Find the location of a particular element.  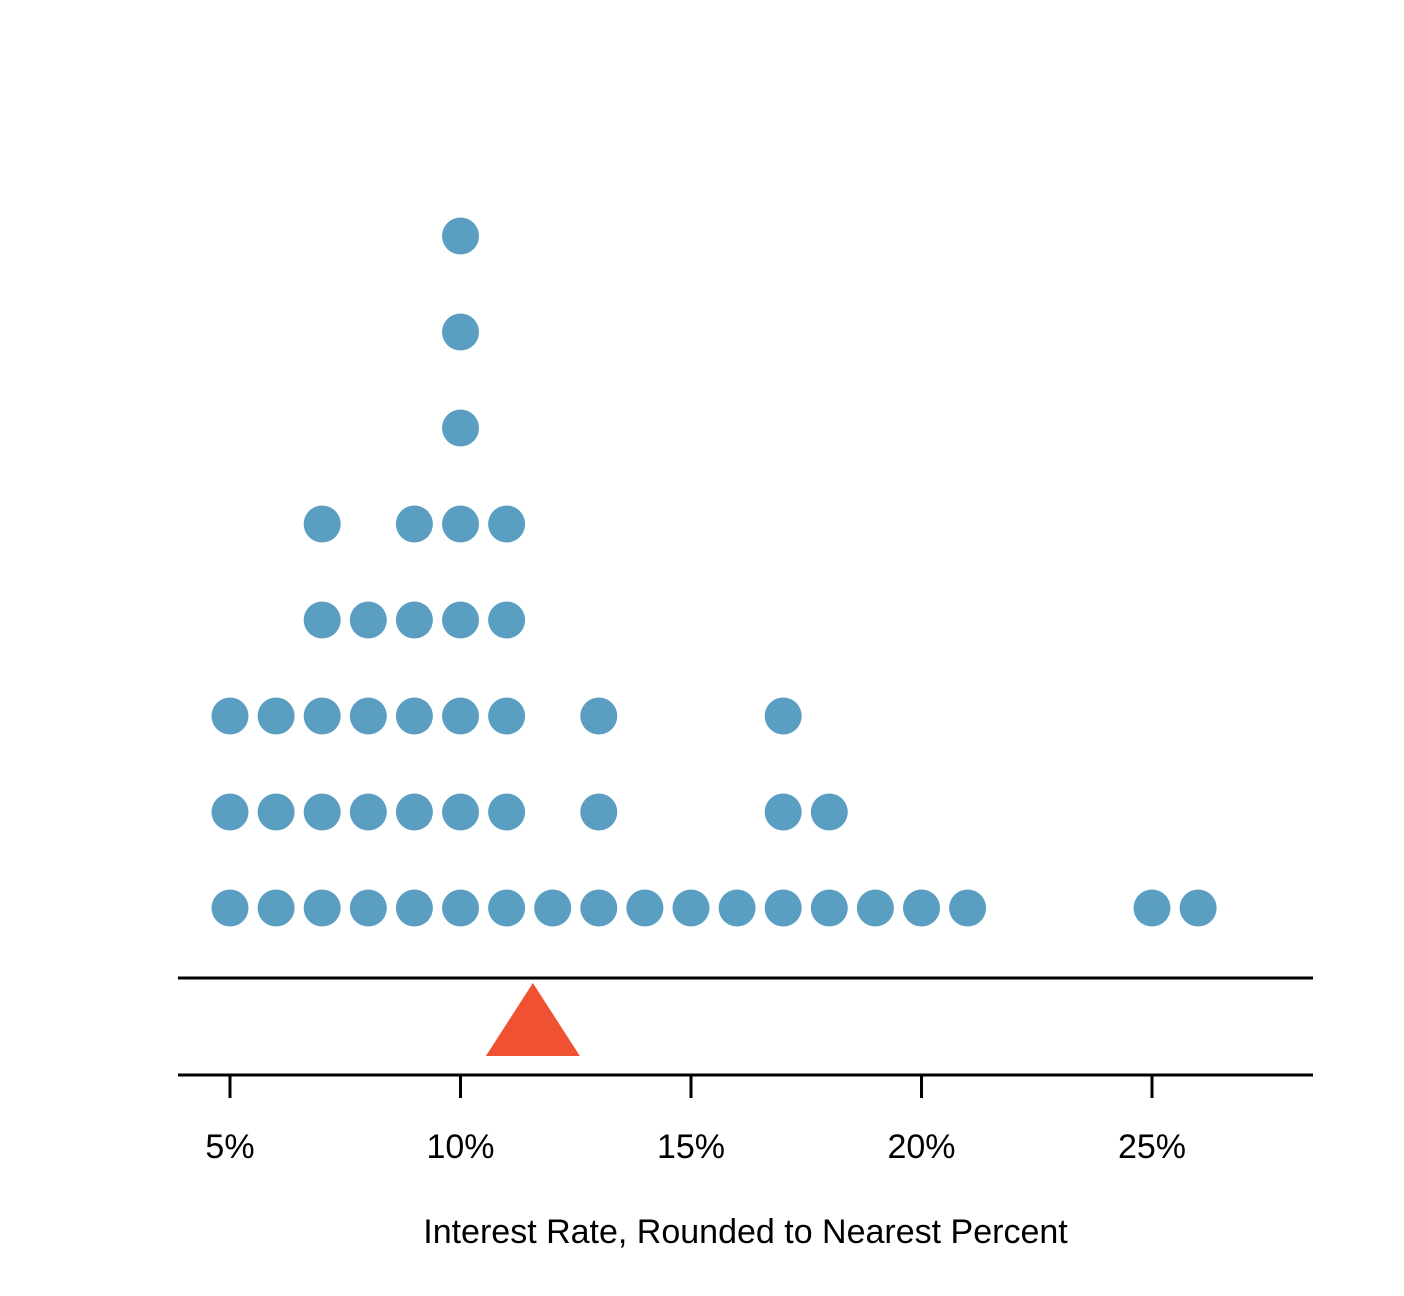

x-axis-ticks: 5% 10% 15% 20% 25% is located at coordinates (695, 1120).